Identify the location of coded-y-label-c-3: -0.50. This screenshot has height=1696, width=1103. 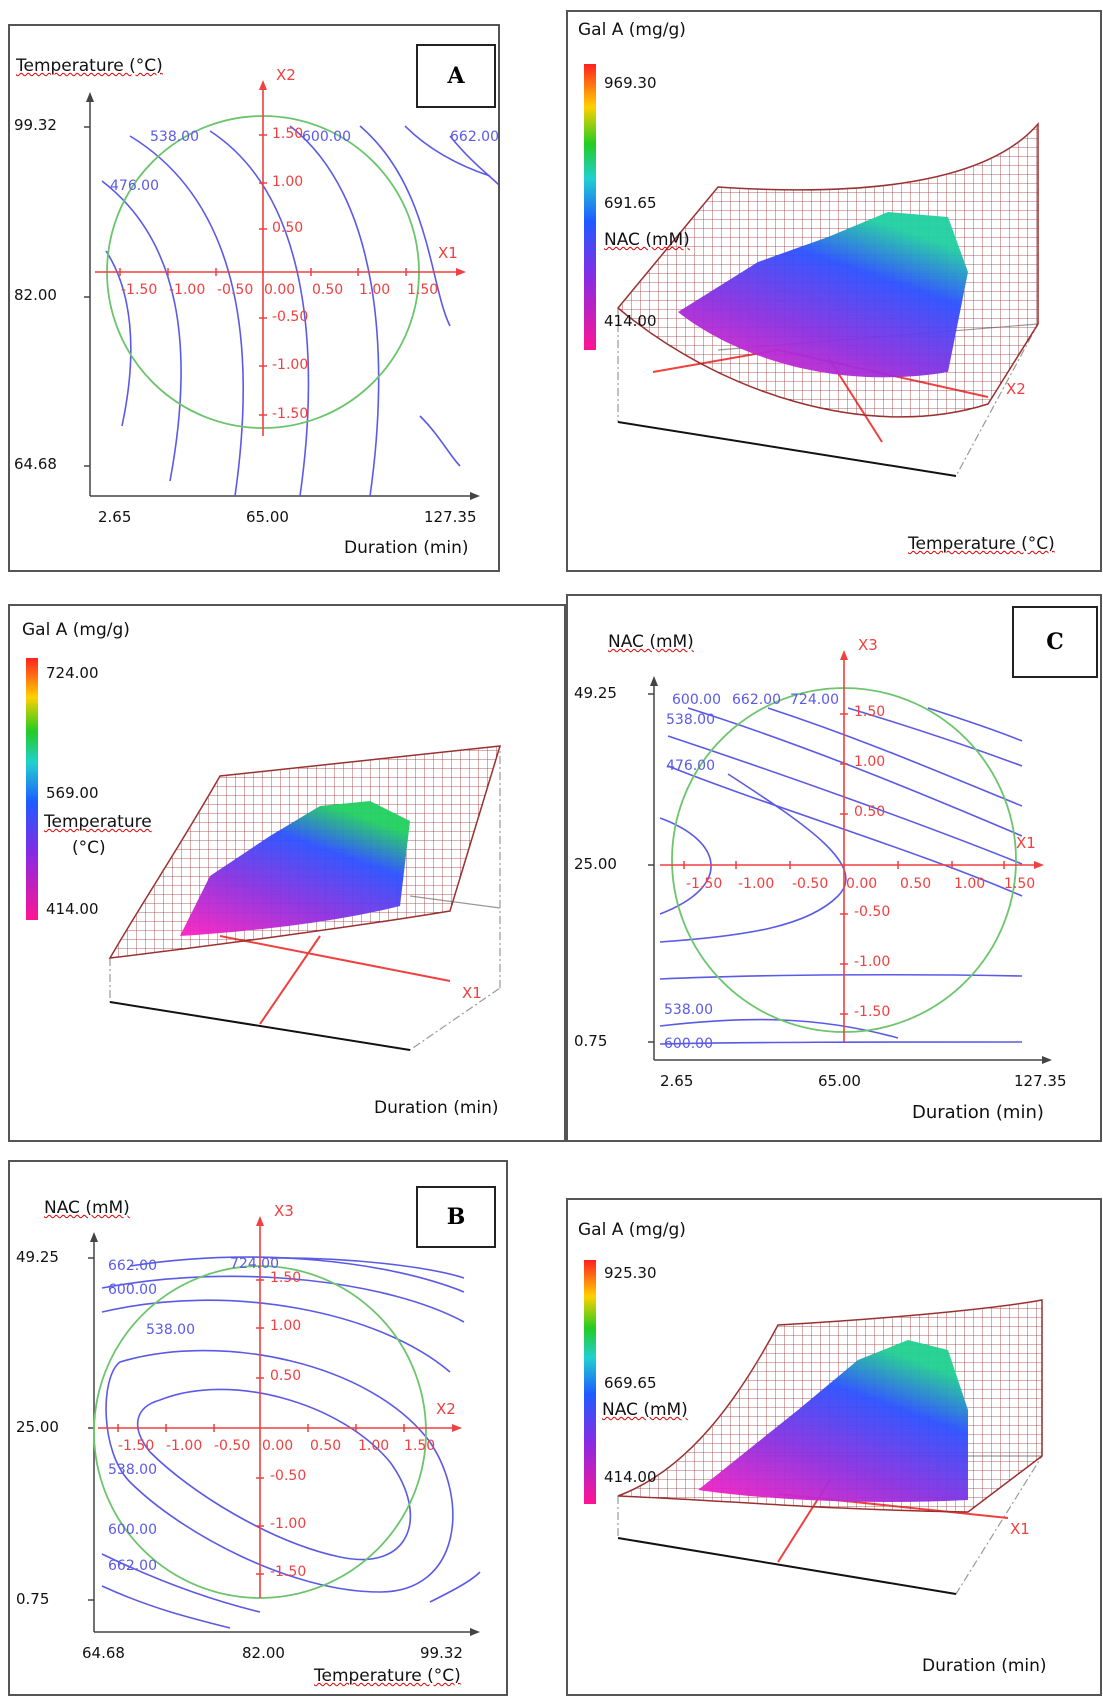
(872, 912).